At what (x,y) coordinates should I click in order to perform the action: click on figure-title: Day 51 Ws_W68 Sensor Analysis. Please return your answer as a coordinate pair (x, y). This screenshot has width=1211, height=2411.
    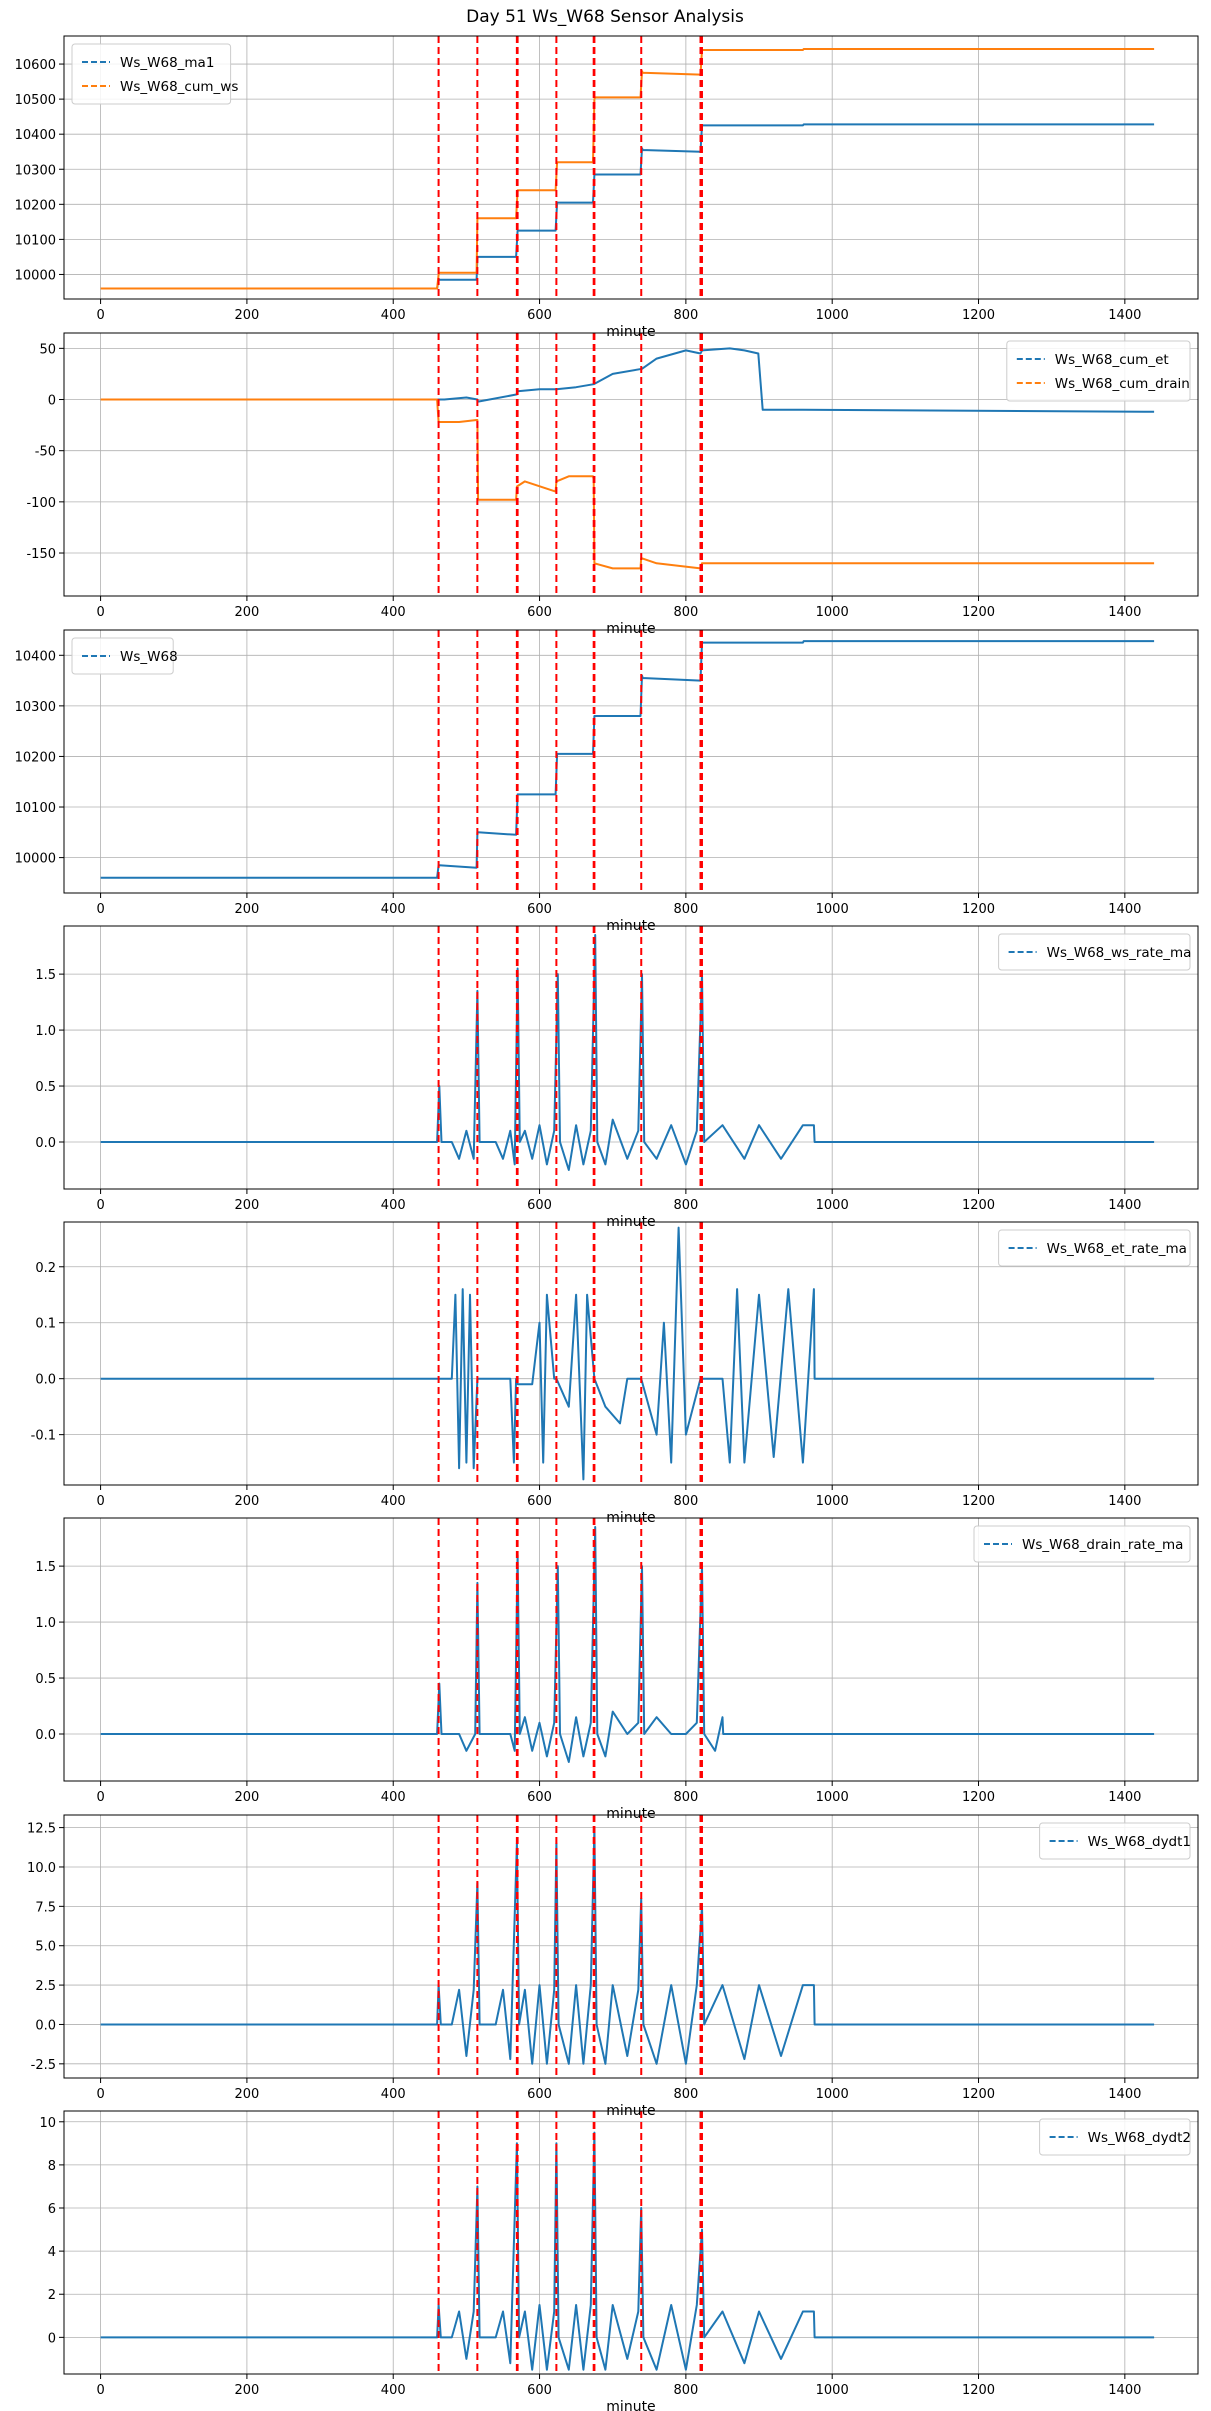
    Looking at the image, I should click on (605, 17).